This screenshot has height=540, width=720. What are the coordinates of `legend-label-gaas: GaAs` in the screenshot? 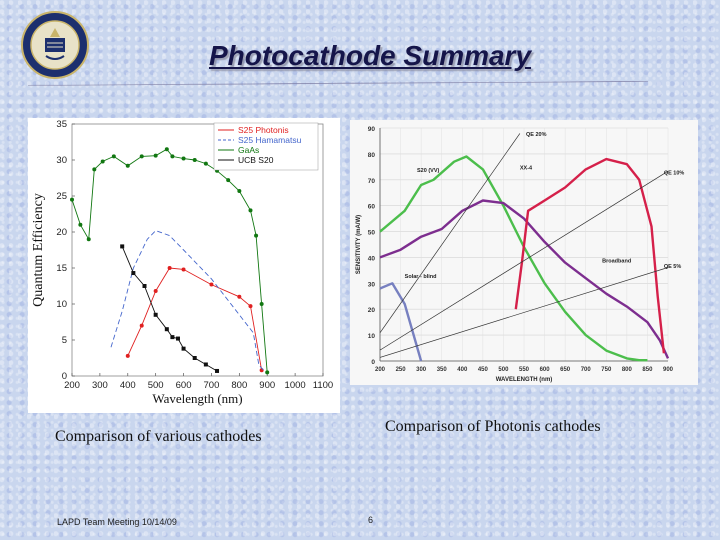 It's located at (248, 150).